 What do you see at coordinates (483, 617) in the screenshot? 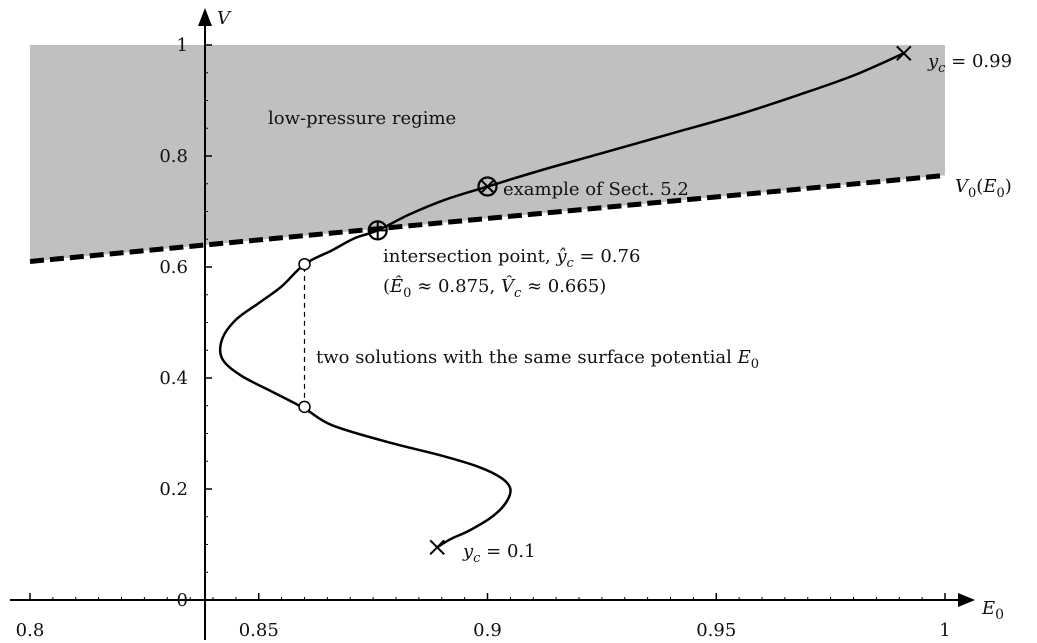
I see `x-ticks: 0.8 0.85 0.9 0.95 1` at bounding box center [483, 617].